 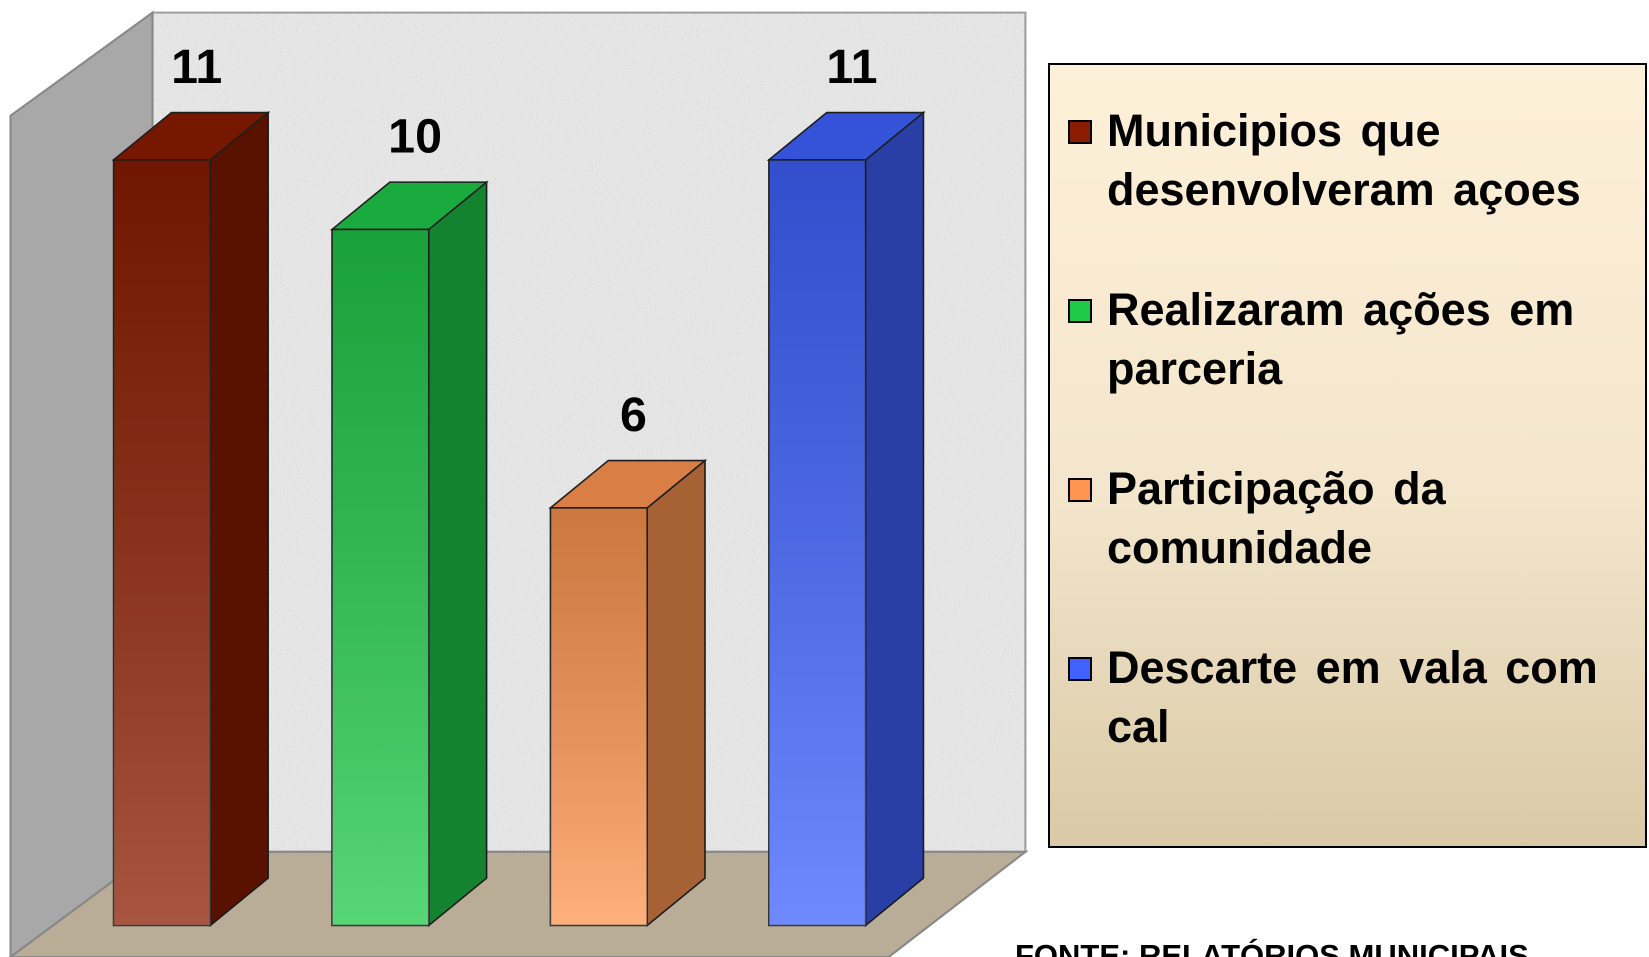 What do you see at coordinates (1352, 697) in the screenshot?
I see `legend-label: Descarte em vala com cal` at bounding box center [1352, 697].